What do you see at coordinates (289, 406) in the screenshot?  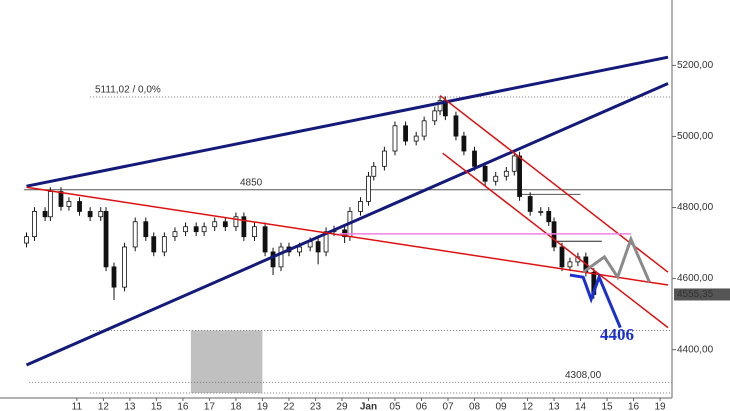 I see `x-tick-label: 22` at bounding box center [289, 406].